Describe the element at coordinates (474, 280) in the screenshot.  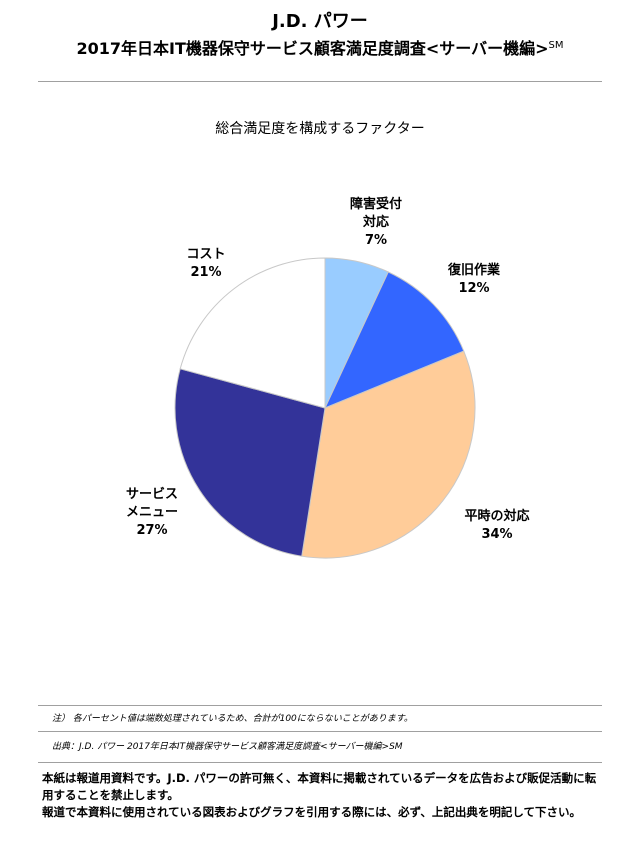
I see `slice-label: 復旧作業 12%` at that location.